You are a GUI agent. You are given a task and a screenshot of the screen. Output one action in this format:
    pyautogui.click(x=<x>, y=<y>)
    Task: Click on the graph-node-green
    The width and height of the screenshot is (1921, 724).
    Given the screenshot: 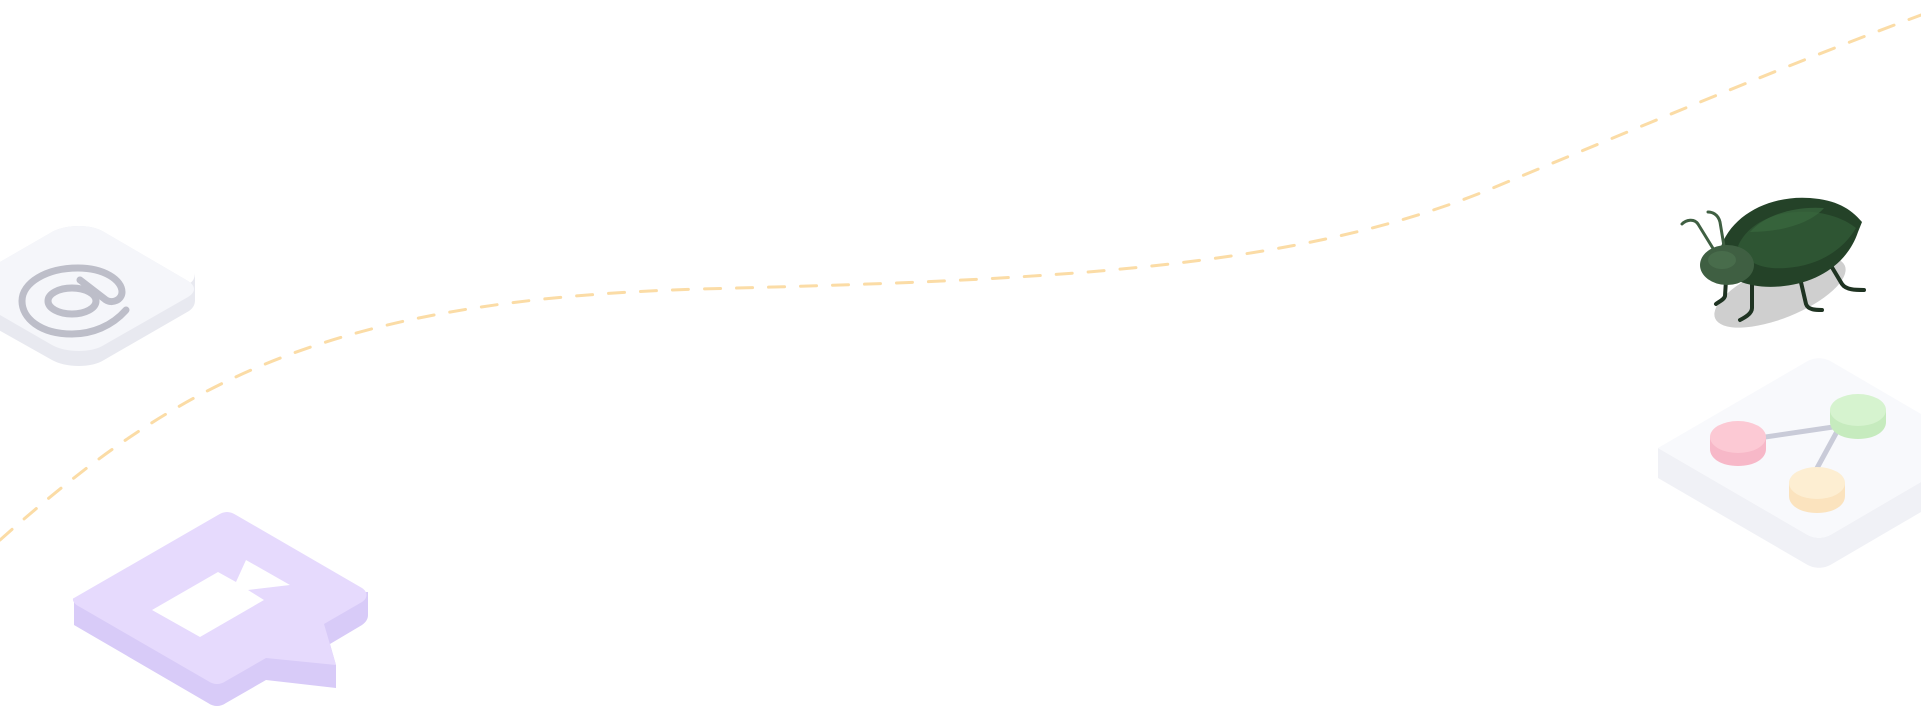 What is the action you would take?
    pyautogui.click(x=1858, y=416)
    